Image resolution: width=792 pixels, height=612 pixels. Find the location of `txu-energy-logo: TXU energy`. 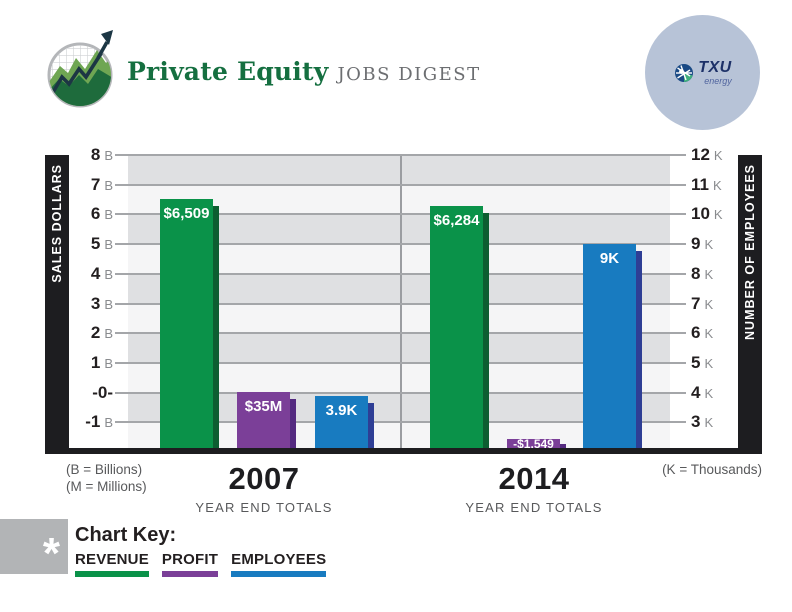

txu-energy-logo: TXU energy is located at coordinates (702, 72).